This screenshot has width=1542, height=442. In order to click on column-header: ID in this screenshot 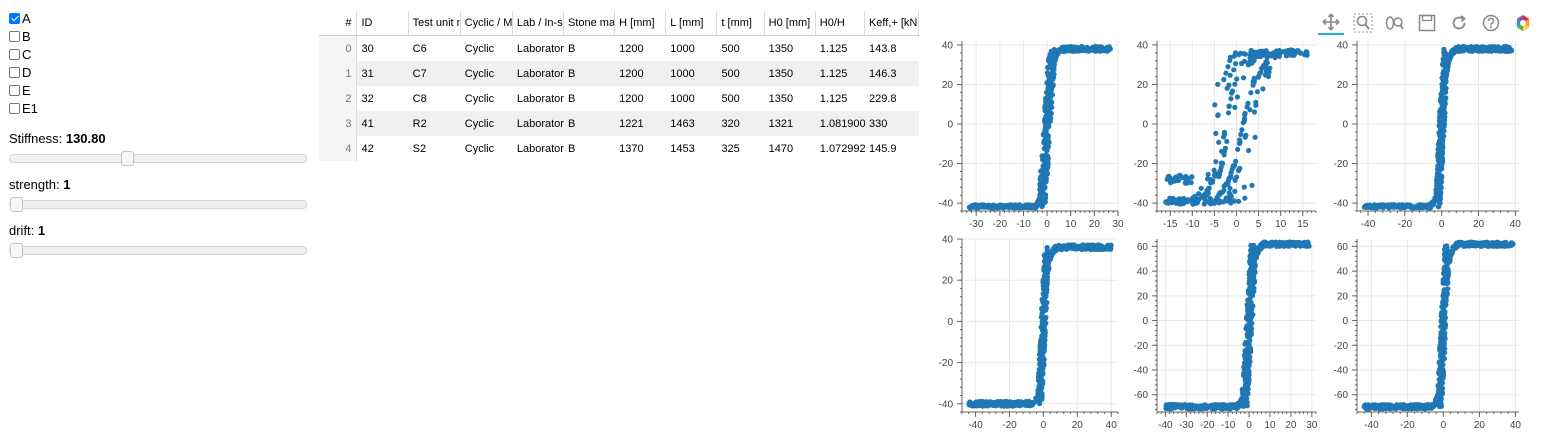, I will do `click(383, 23)`.